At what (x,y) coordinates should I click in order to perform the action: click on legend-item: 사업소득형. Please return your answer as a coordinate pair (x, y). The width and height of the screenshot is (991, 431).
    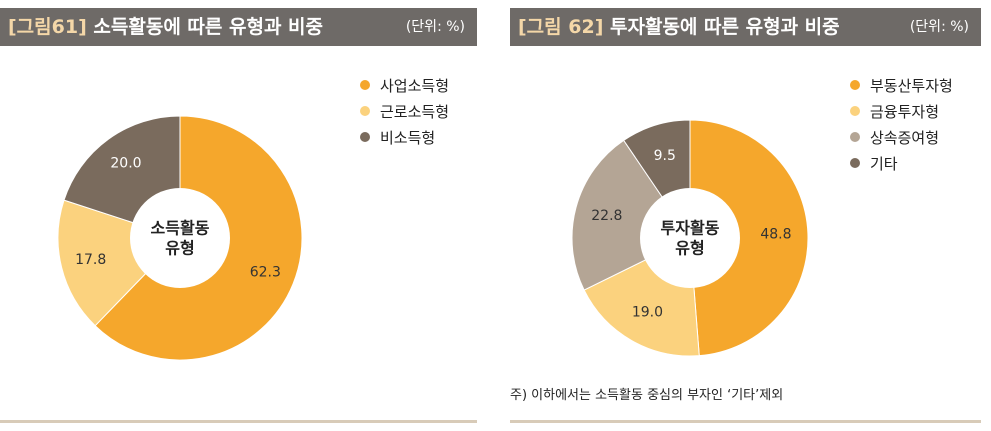
    Looking at the image, I should click on (404, 85).